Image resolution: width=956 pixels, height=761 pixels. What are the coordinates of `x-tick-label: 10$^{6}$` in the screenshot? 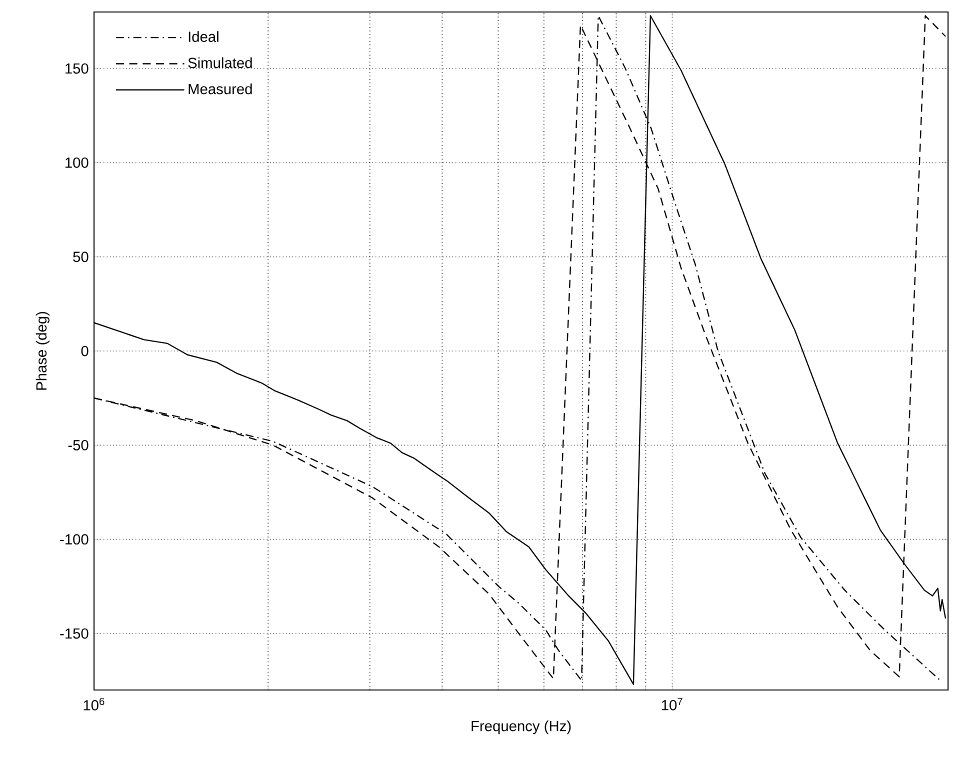 It's located at (94, 704).